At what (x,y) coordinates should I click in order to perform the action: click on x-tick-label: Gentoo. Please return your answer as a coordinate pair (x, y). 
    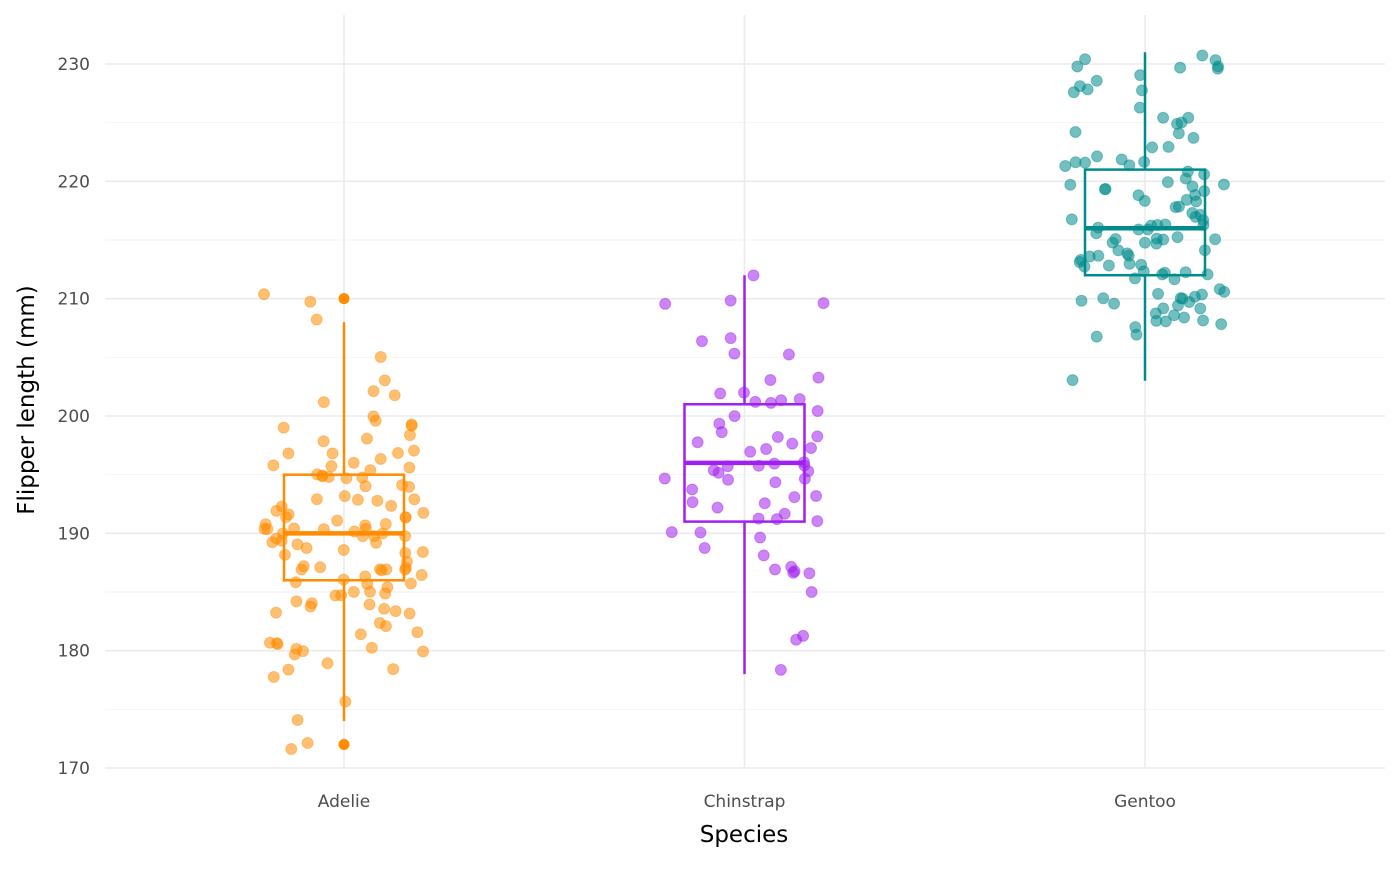
    Looking at the image, I should click on (1145, 802).